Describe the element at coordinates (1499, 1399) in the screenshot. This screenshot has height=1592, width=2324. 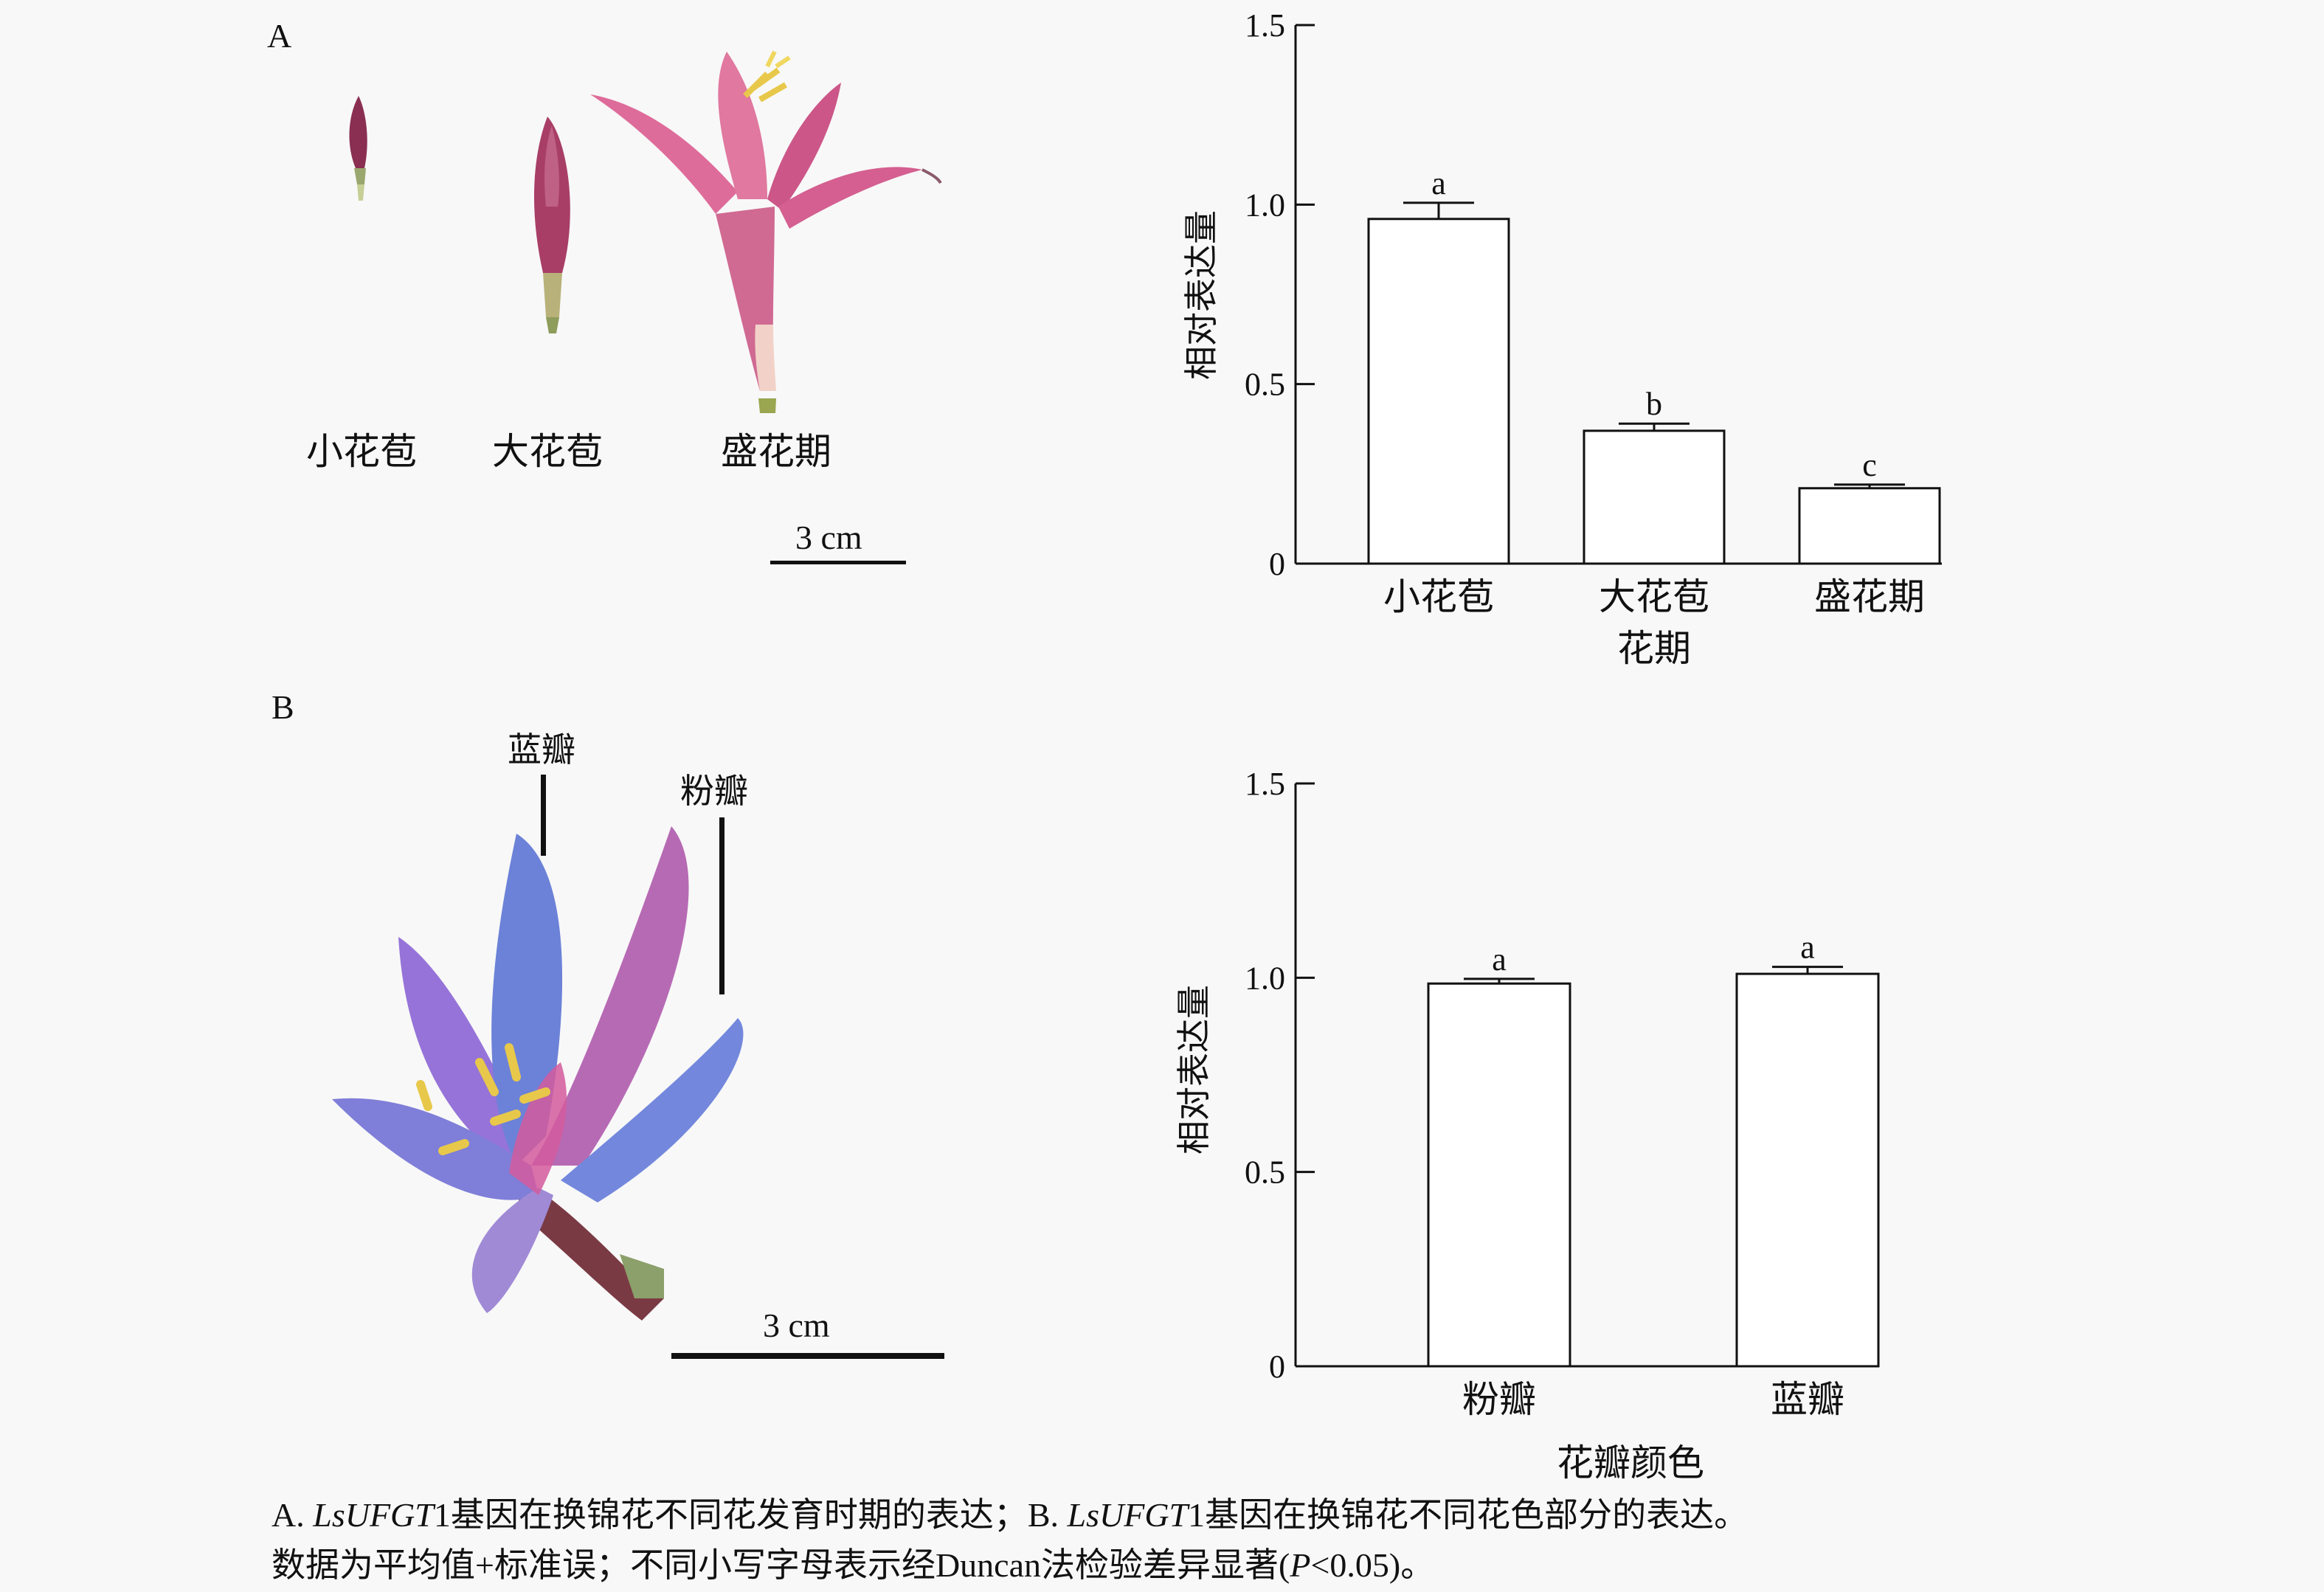
I see `category-label: 粉瓣` at that location.